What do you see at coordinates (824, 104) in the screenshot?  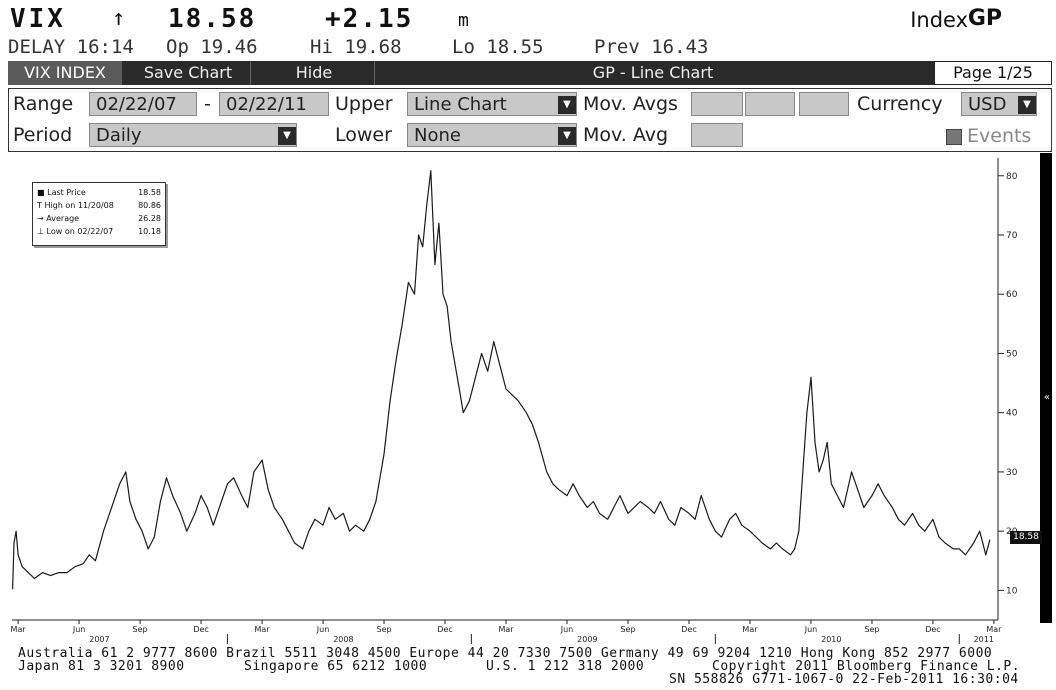 I see `mov-avg-3-input` at bounding box center [824, 104].